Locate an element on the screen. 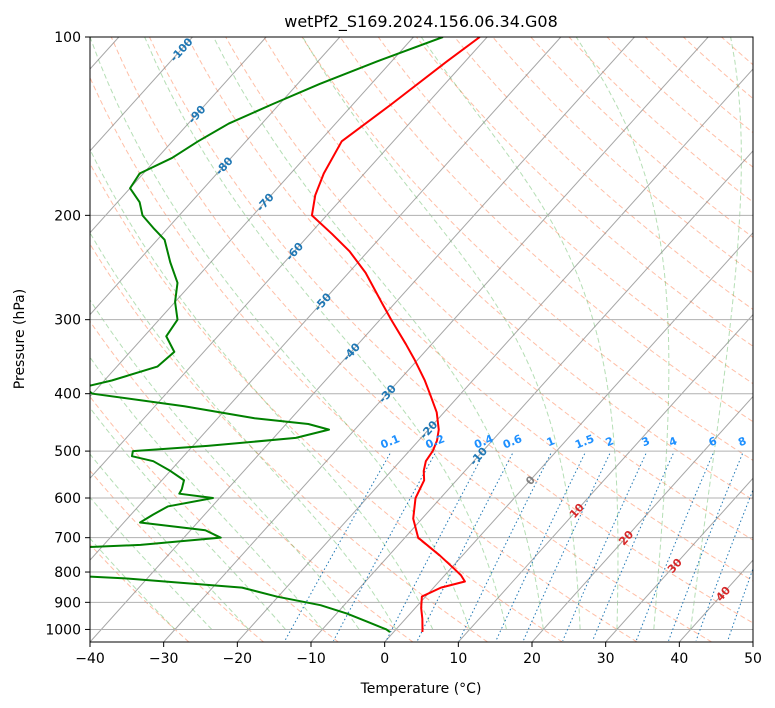 Image resolution: width=775 pixels, height=708 pixels. y-axis-label: Pressure (hPa) is located at coordinates (20, 339).